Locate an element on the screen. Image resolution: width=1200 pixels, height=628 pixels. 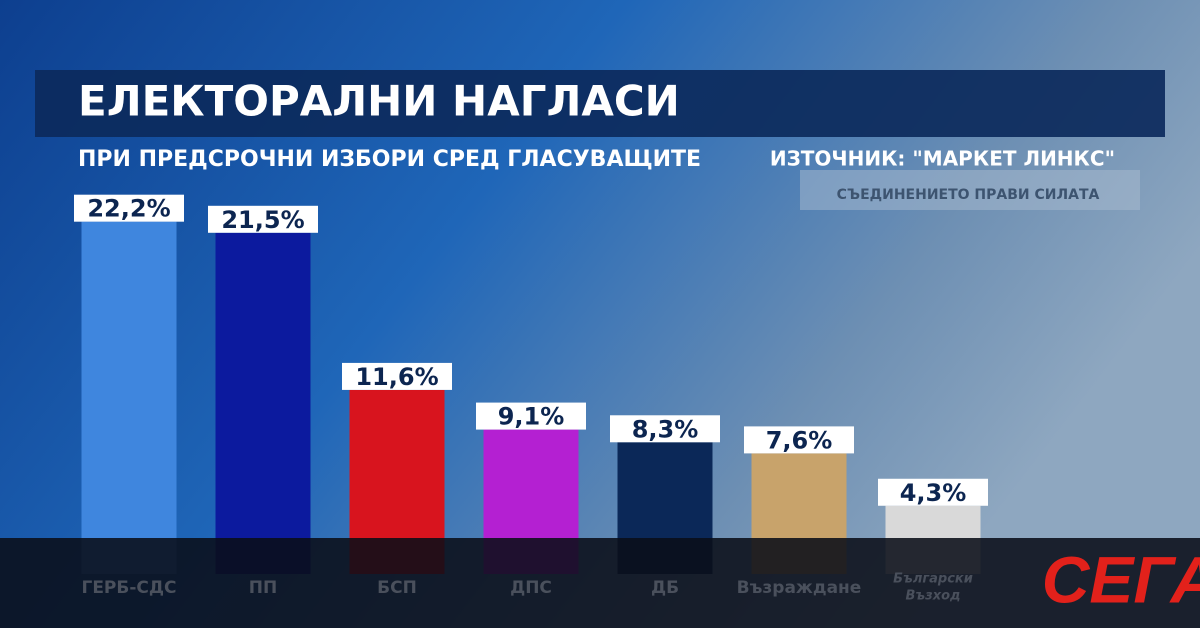
value-label: 7,6% is located at coordinates (799, 440).